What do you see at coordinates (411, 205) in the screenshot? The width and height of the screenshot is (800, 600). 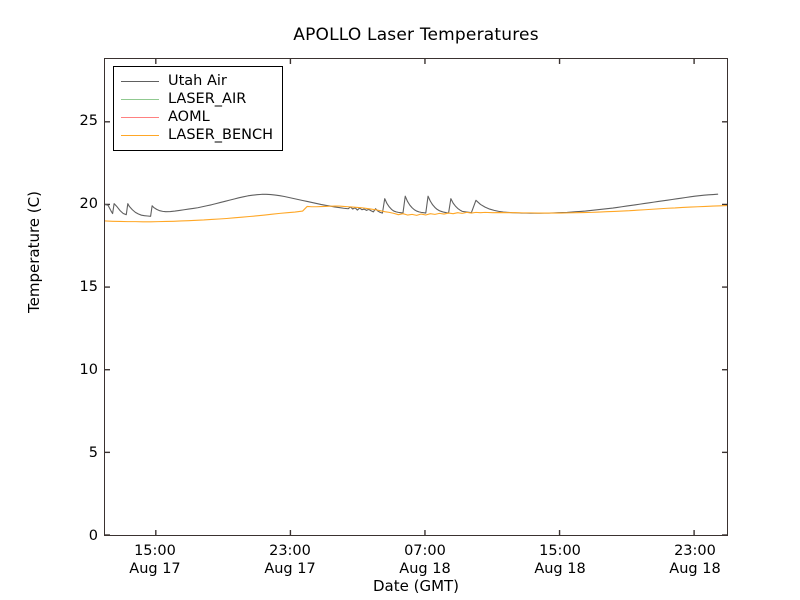 I see `series-line-utah-air` at bounding box center [411, 205].